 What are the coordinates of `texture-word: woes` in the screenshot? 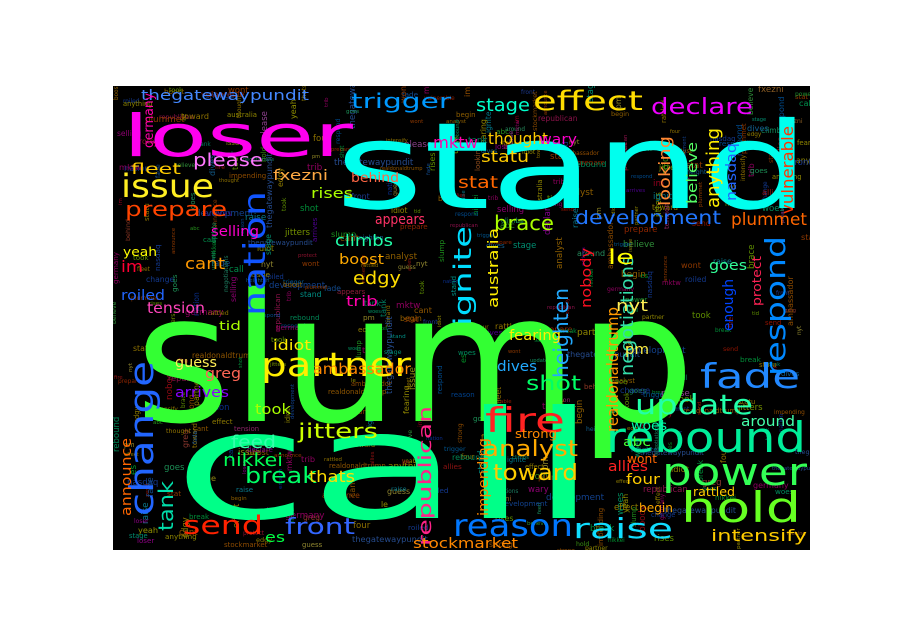 It's located at (467, 353).